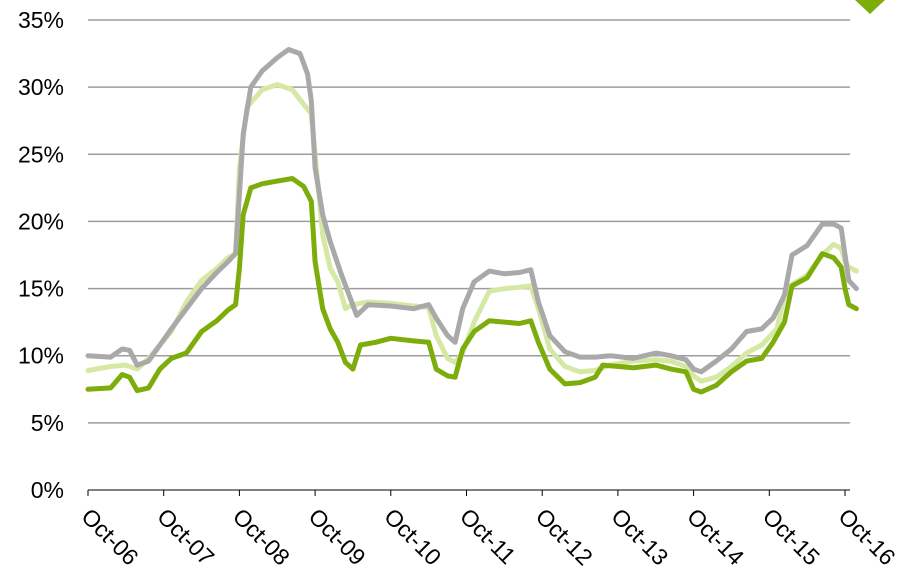 The image size is (907, 578). I want to click on x-tick-label: Oct-16, so click(866, 536).